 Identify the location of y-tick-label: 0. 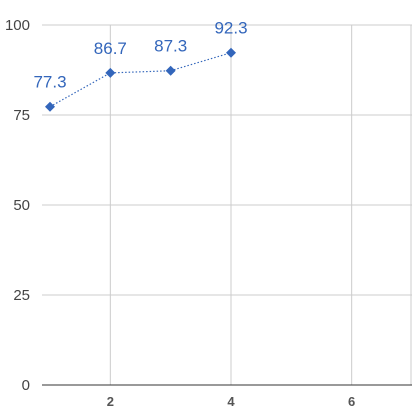
(26, 385).